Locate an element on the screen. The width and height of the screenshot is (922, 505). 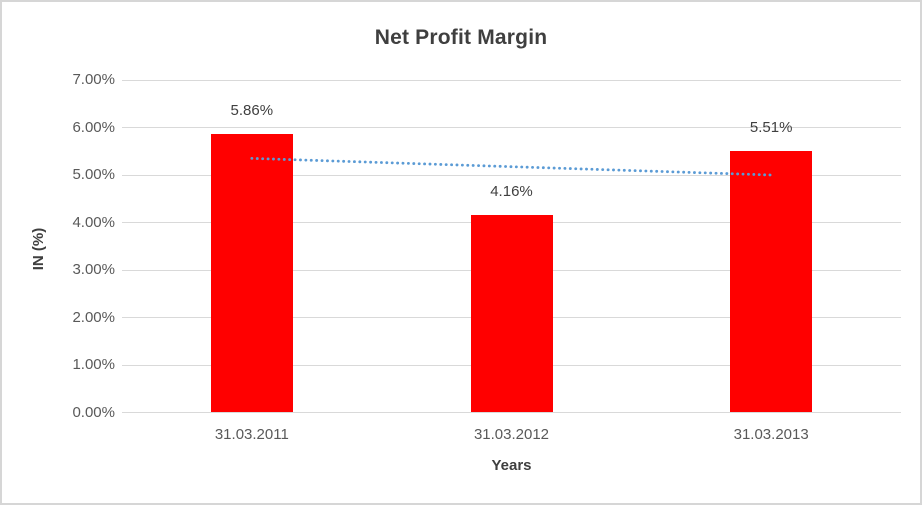
chart-title: Net Profit Margin is located at coordinates (461, 37).